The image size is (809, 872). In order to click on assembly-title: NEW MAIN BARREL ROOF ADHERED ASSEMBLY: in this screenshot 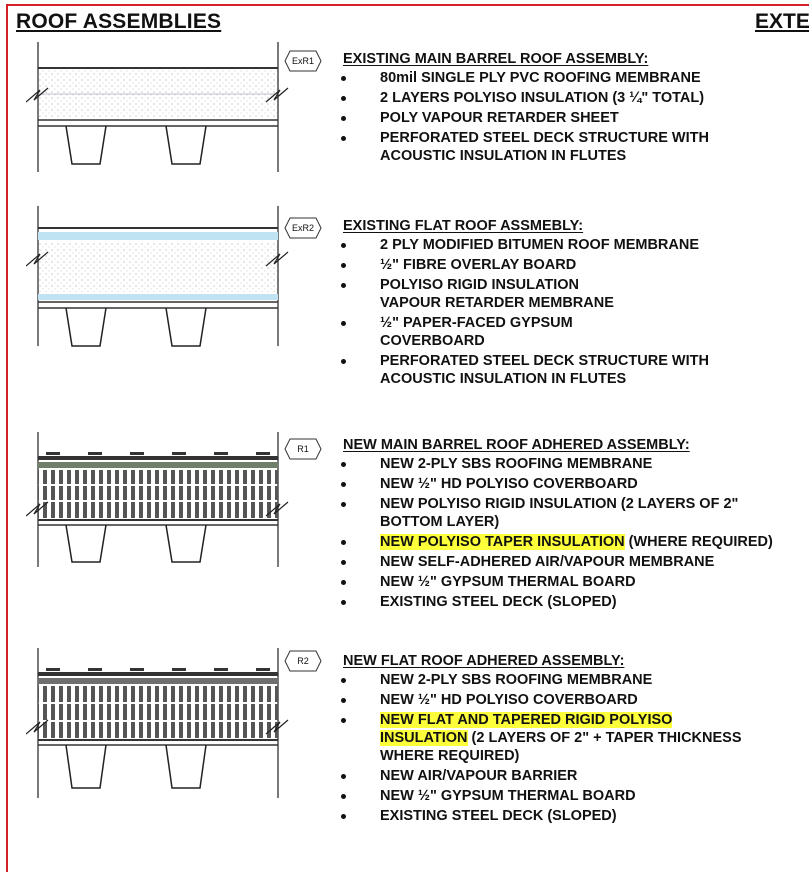, I will do `click(516, 445)`.